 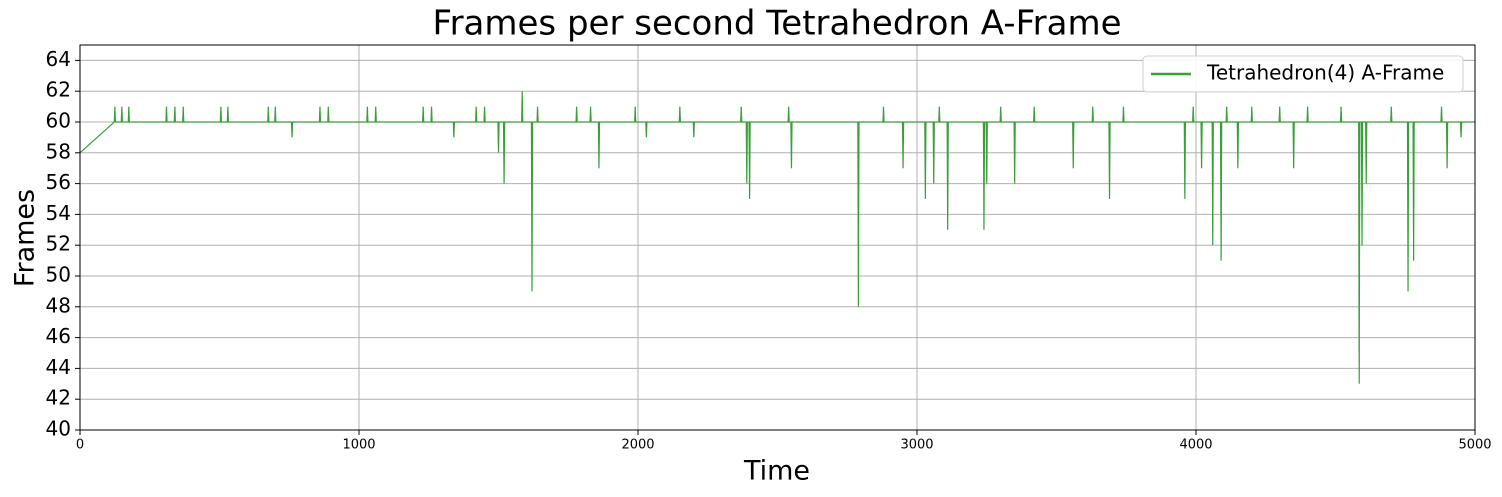 I want to click on x-tick-label: 0, so click(x=80, y=445).